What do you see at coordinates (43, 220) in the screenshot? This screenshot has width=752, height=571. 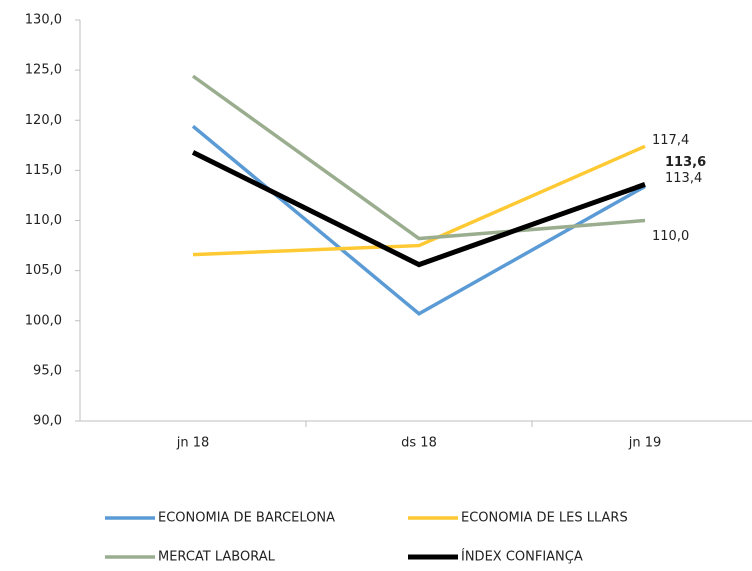 I see `y-tick-label: 110,0` at bounding box center [43, 220].